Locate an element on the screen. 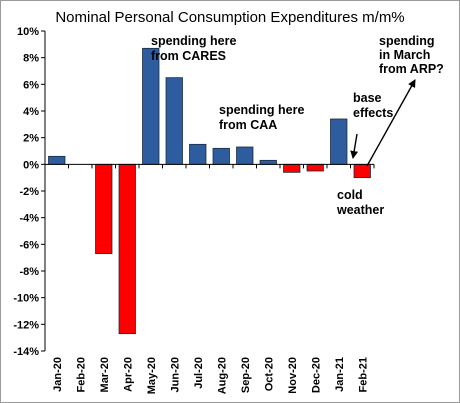 Image resolution: width=460 pixels, height=403 pixels. y-tick-label: -6% is located at coordinates (29, 245).